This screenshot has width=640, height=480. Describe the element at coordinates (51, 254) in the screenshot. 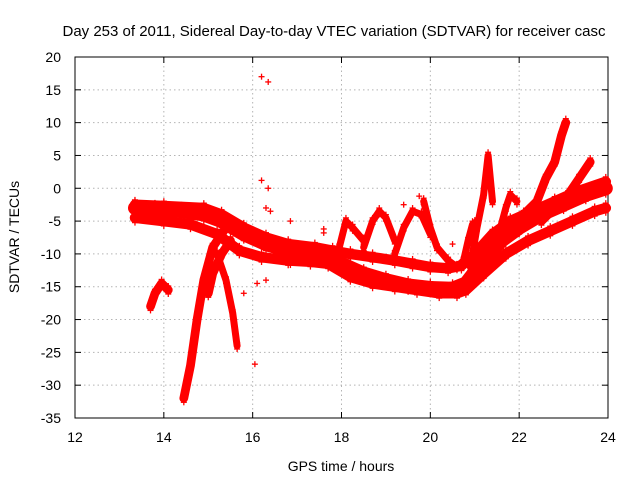

I see `y-tick-label: -10` at that location.